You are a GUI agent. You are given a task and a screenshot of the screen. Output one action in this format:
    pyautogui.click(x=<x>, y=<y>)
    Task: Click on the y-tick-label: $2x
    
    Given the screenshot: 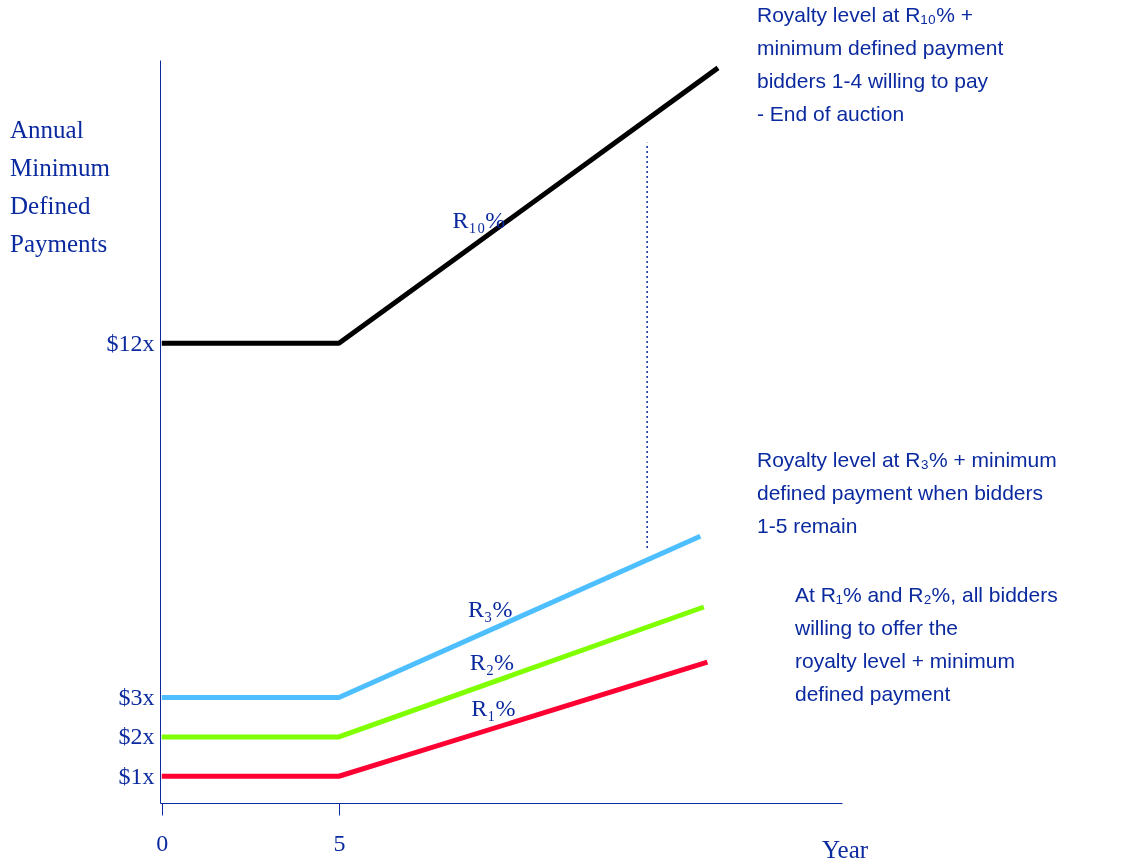 What is the action you would take?
    pyautogui.click(x=136, y=736)
    